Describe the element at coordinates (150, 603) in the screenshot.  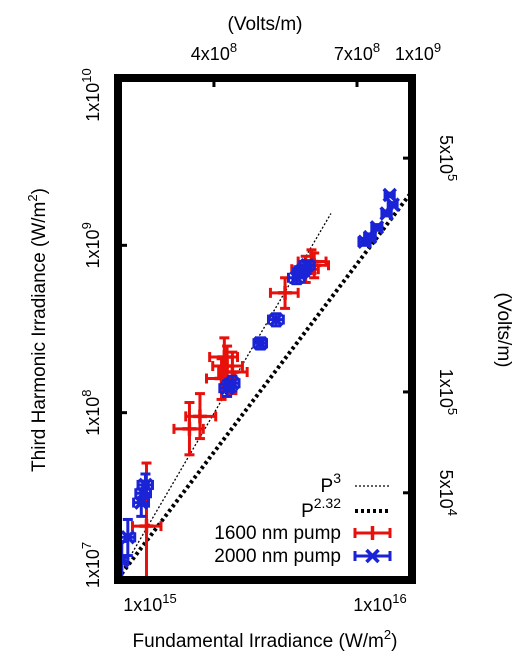
I see `x-tick-label-0: 1x10¹⁵` at that location.